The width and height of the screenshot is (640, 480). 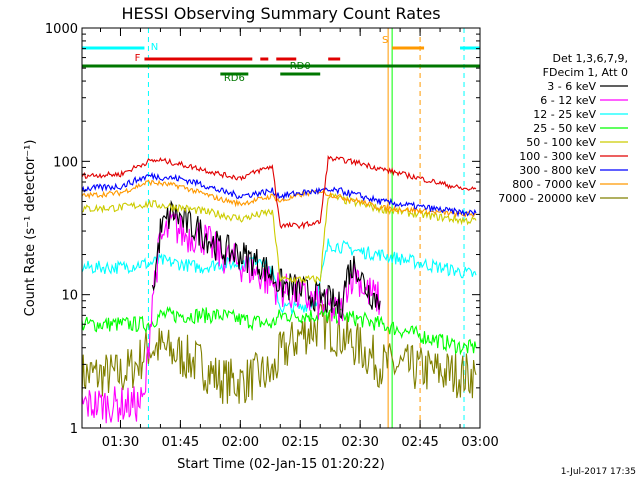 I want to click on x-tick-label-1: 01:45, so click(x=180, y=442).